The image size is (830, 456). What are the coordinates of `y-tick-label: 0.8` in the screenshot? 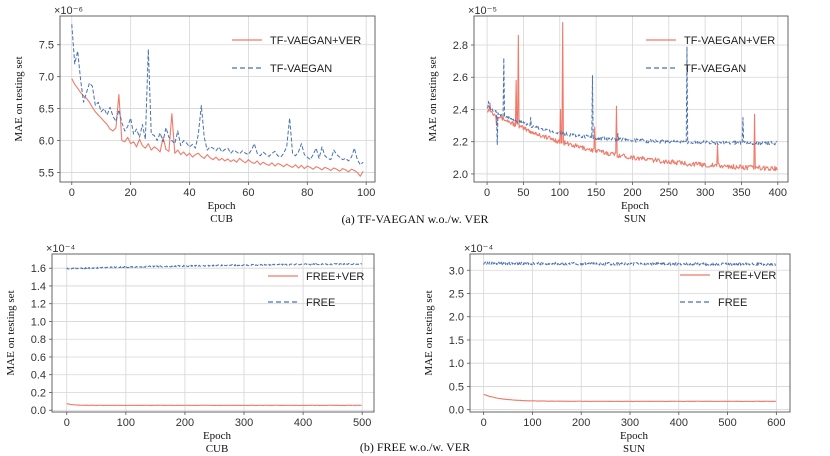 It's located at (38, 340).